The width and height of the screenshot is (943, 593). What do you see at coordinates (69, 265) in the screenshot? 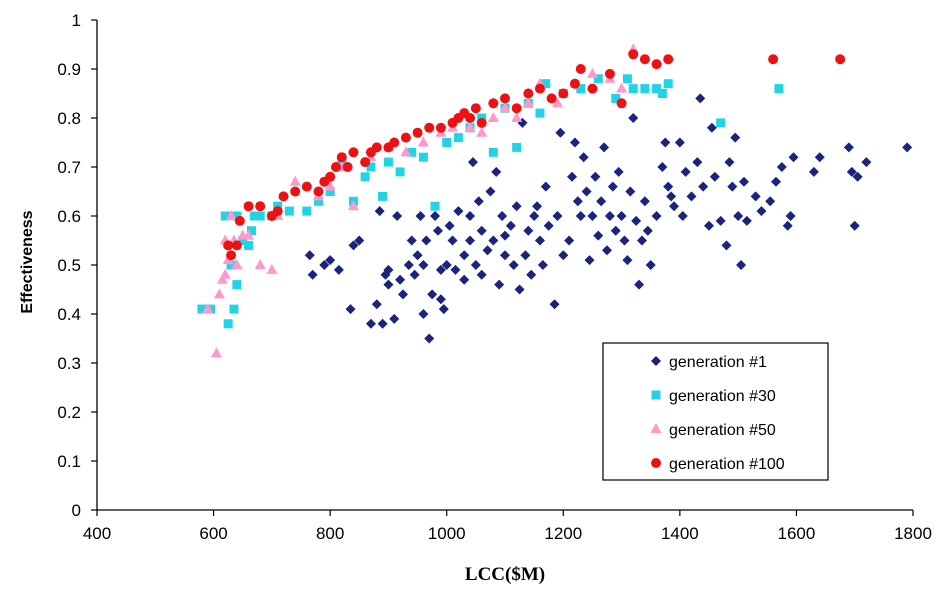
I see `y-tick-label: 0.5` at bounding box center [69, 265].